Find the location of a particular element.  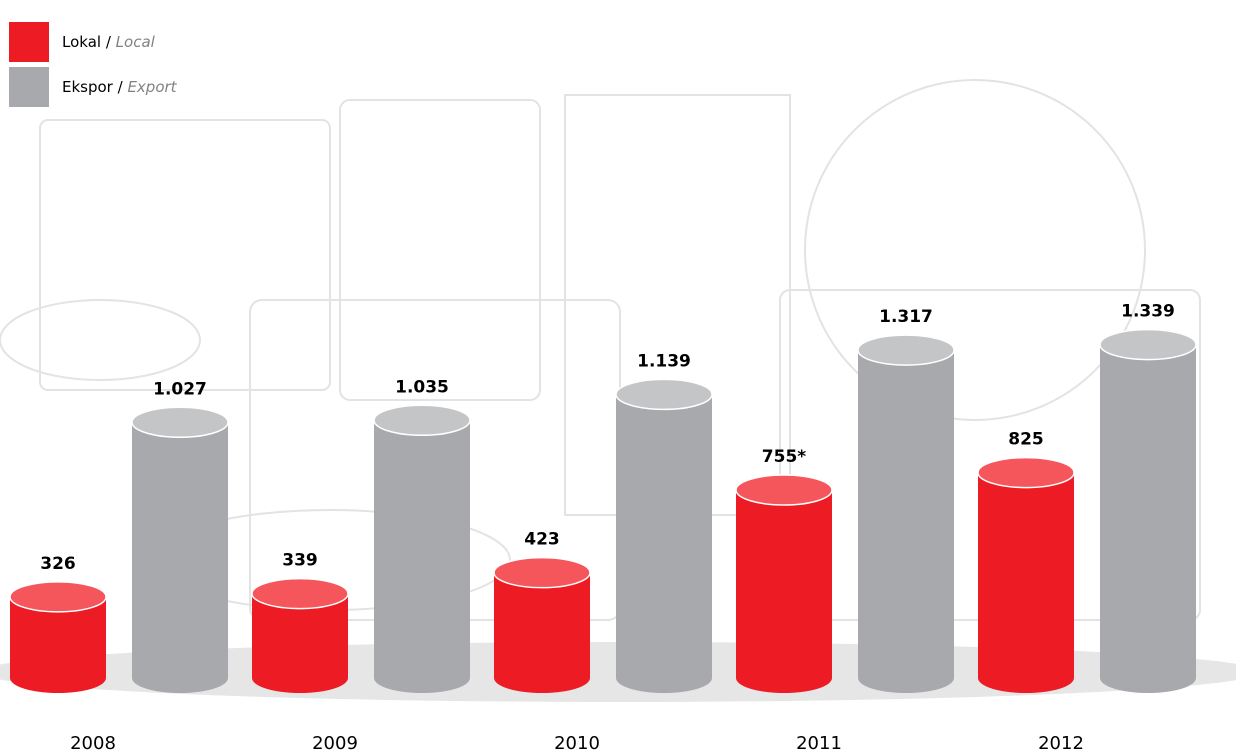

value-label: 1.317 is located at coordinates (906, 317).